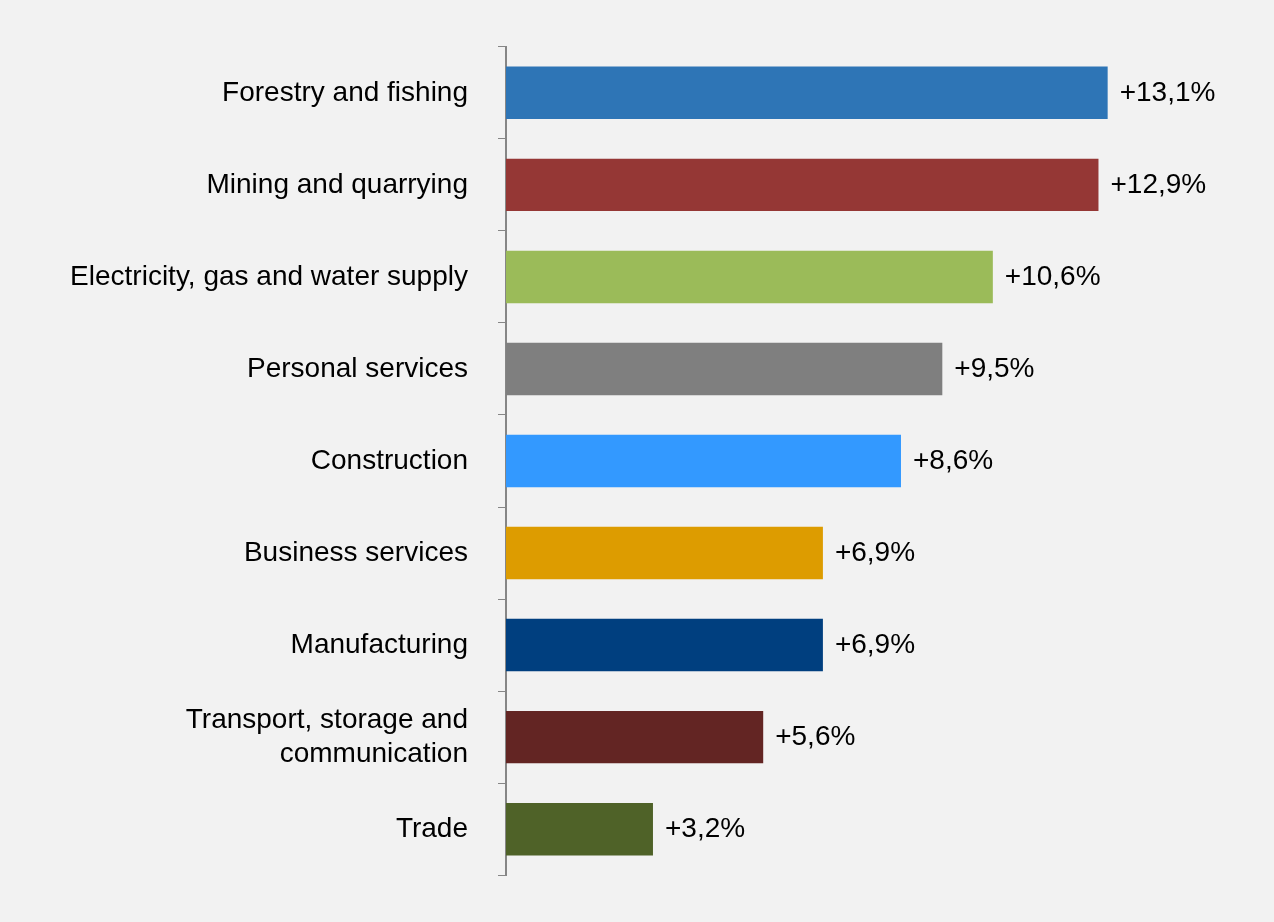 This screenshot has height=922, width=1274. I want to click on y-tick-label: Trade, so click(431, 827).